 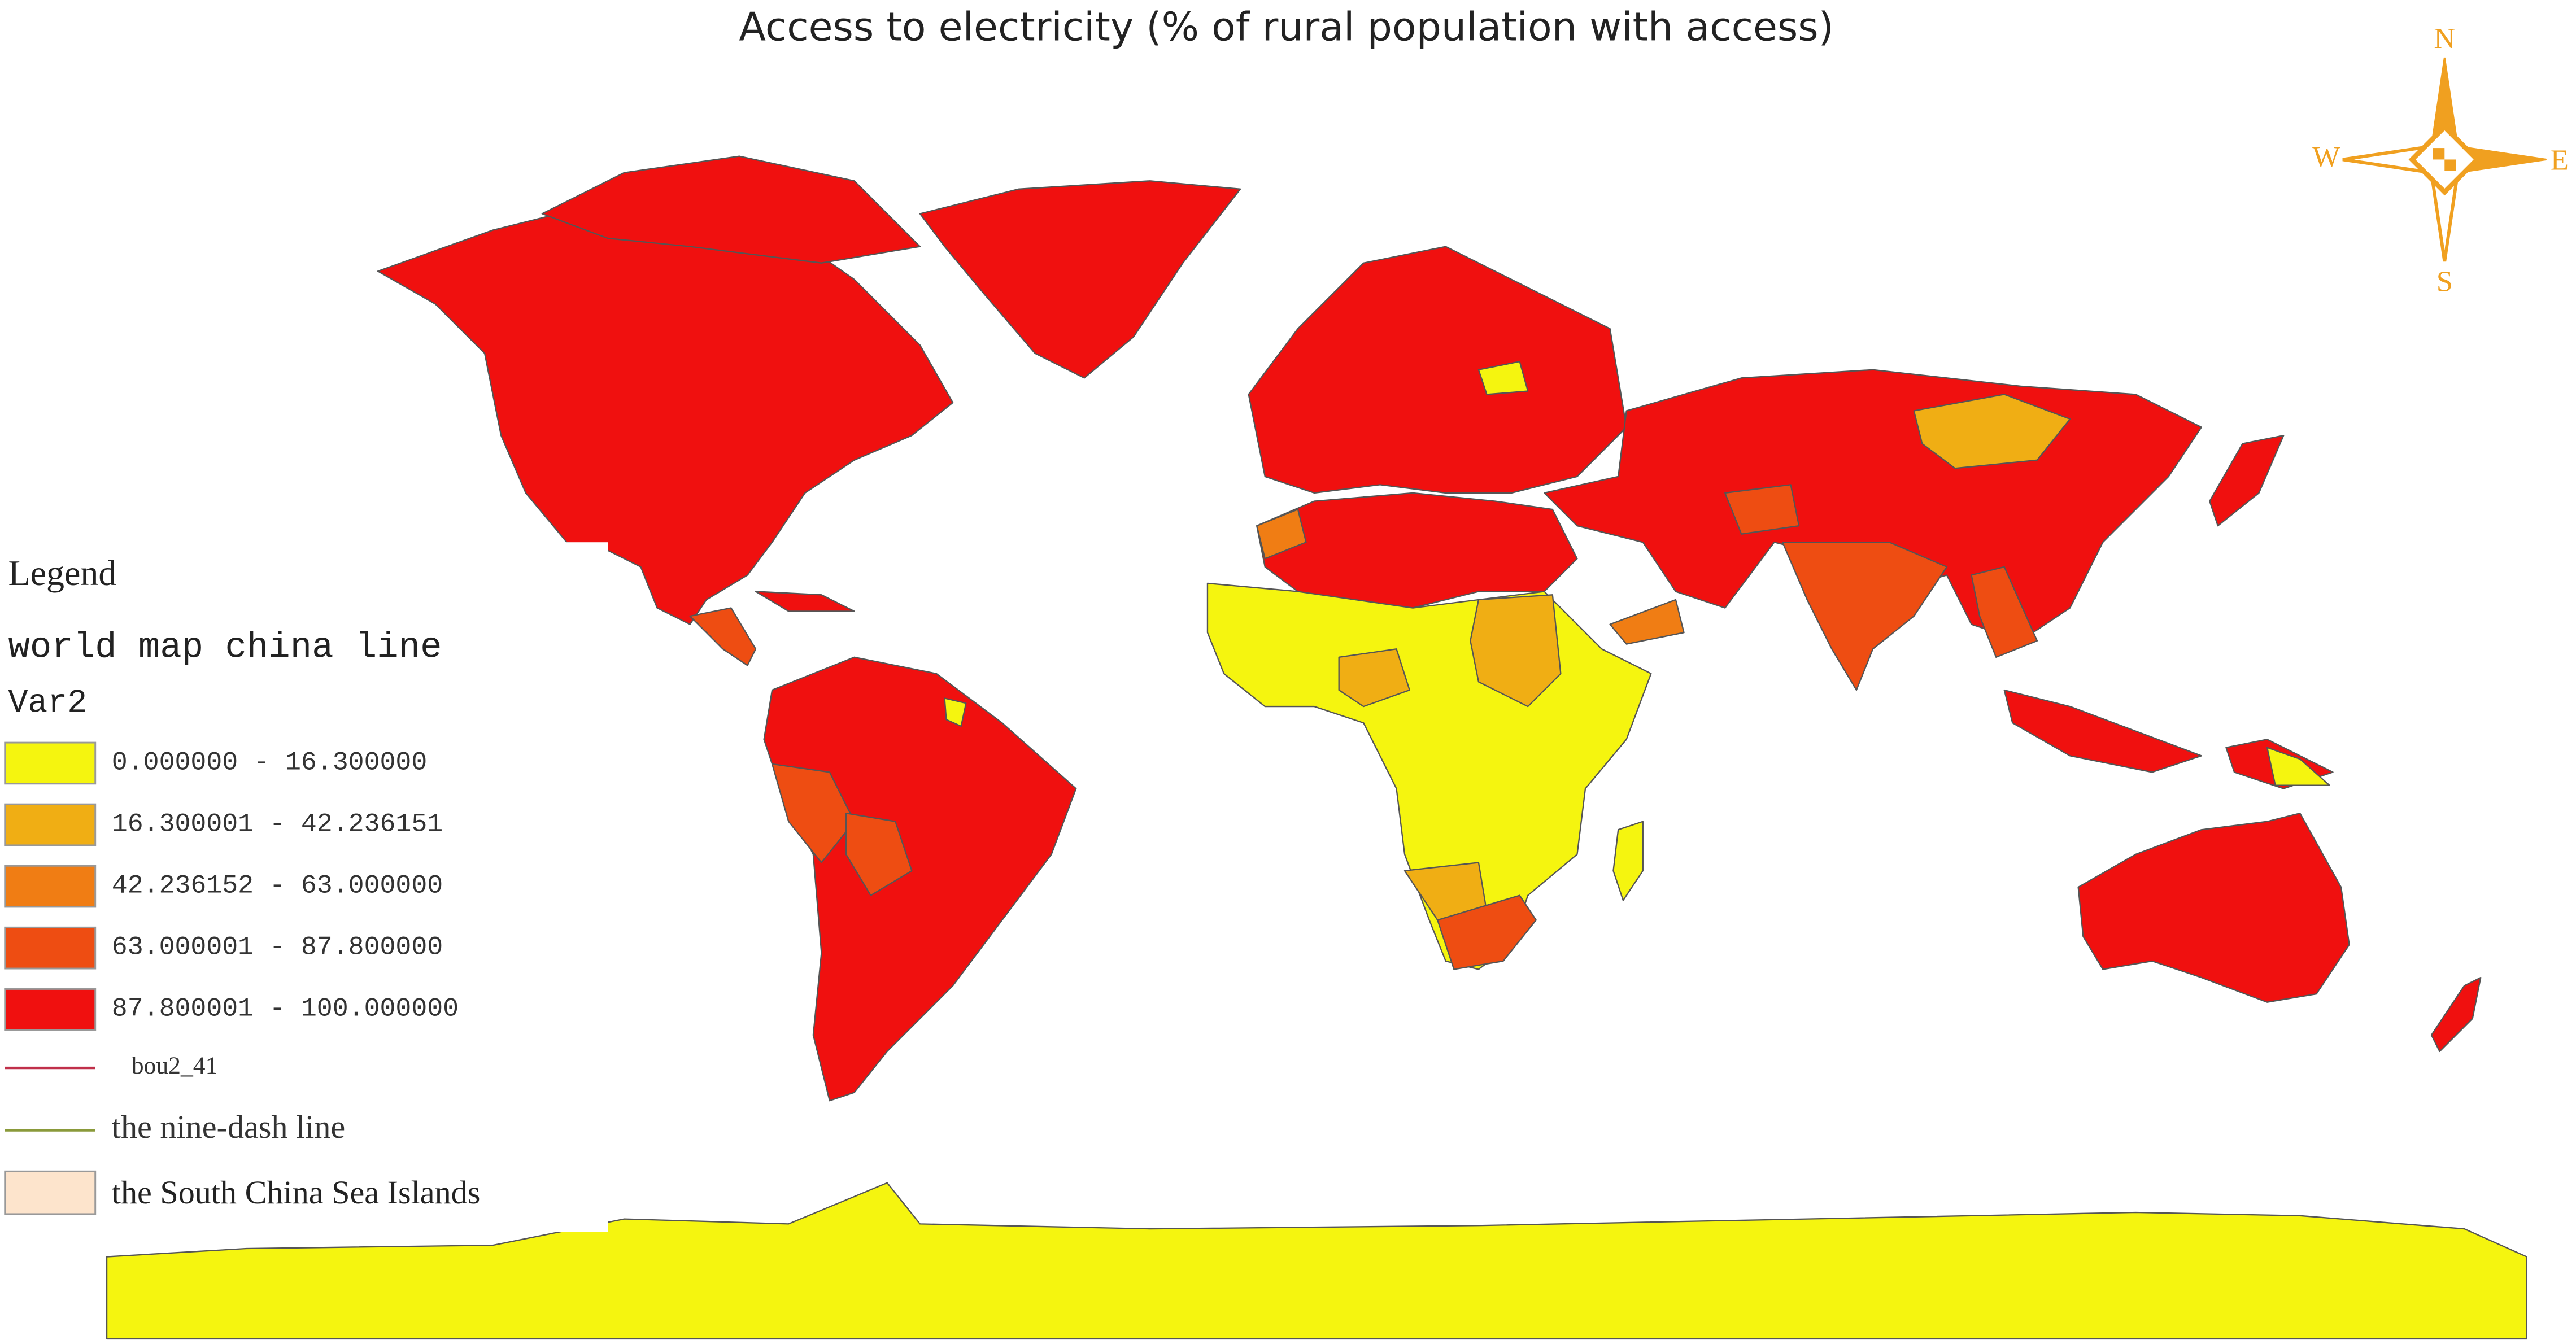 What do you see at coordinates (2444, 281) in the screenshot?
I see `compass-south: S` at bounding box center [2444, 281].